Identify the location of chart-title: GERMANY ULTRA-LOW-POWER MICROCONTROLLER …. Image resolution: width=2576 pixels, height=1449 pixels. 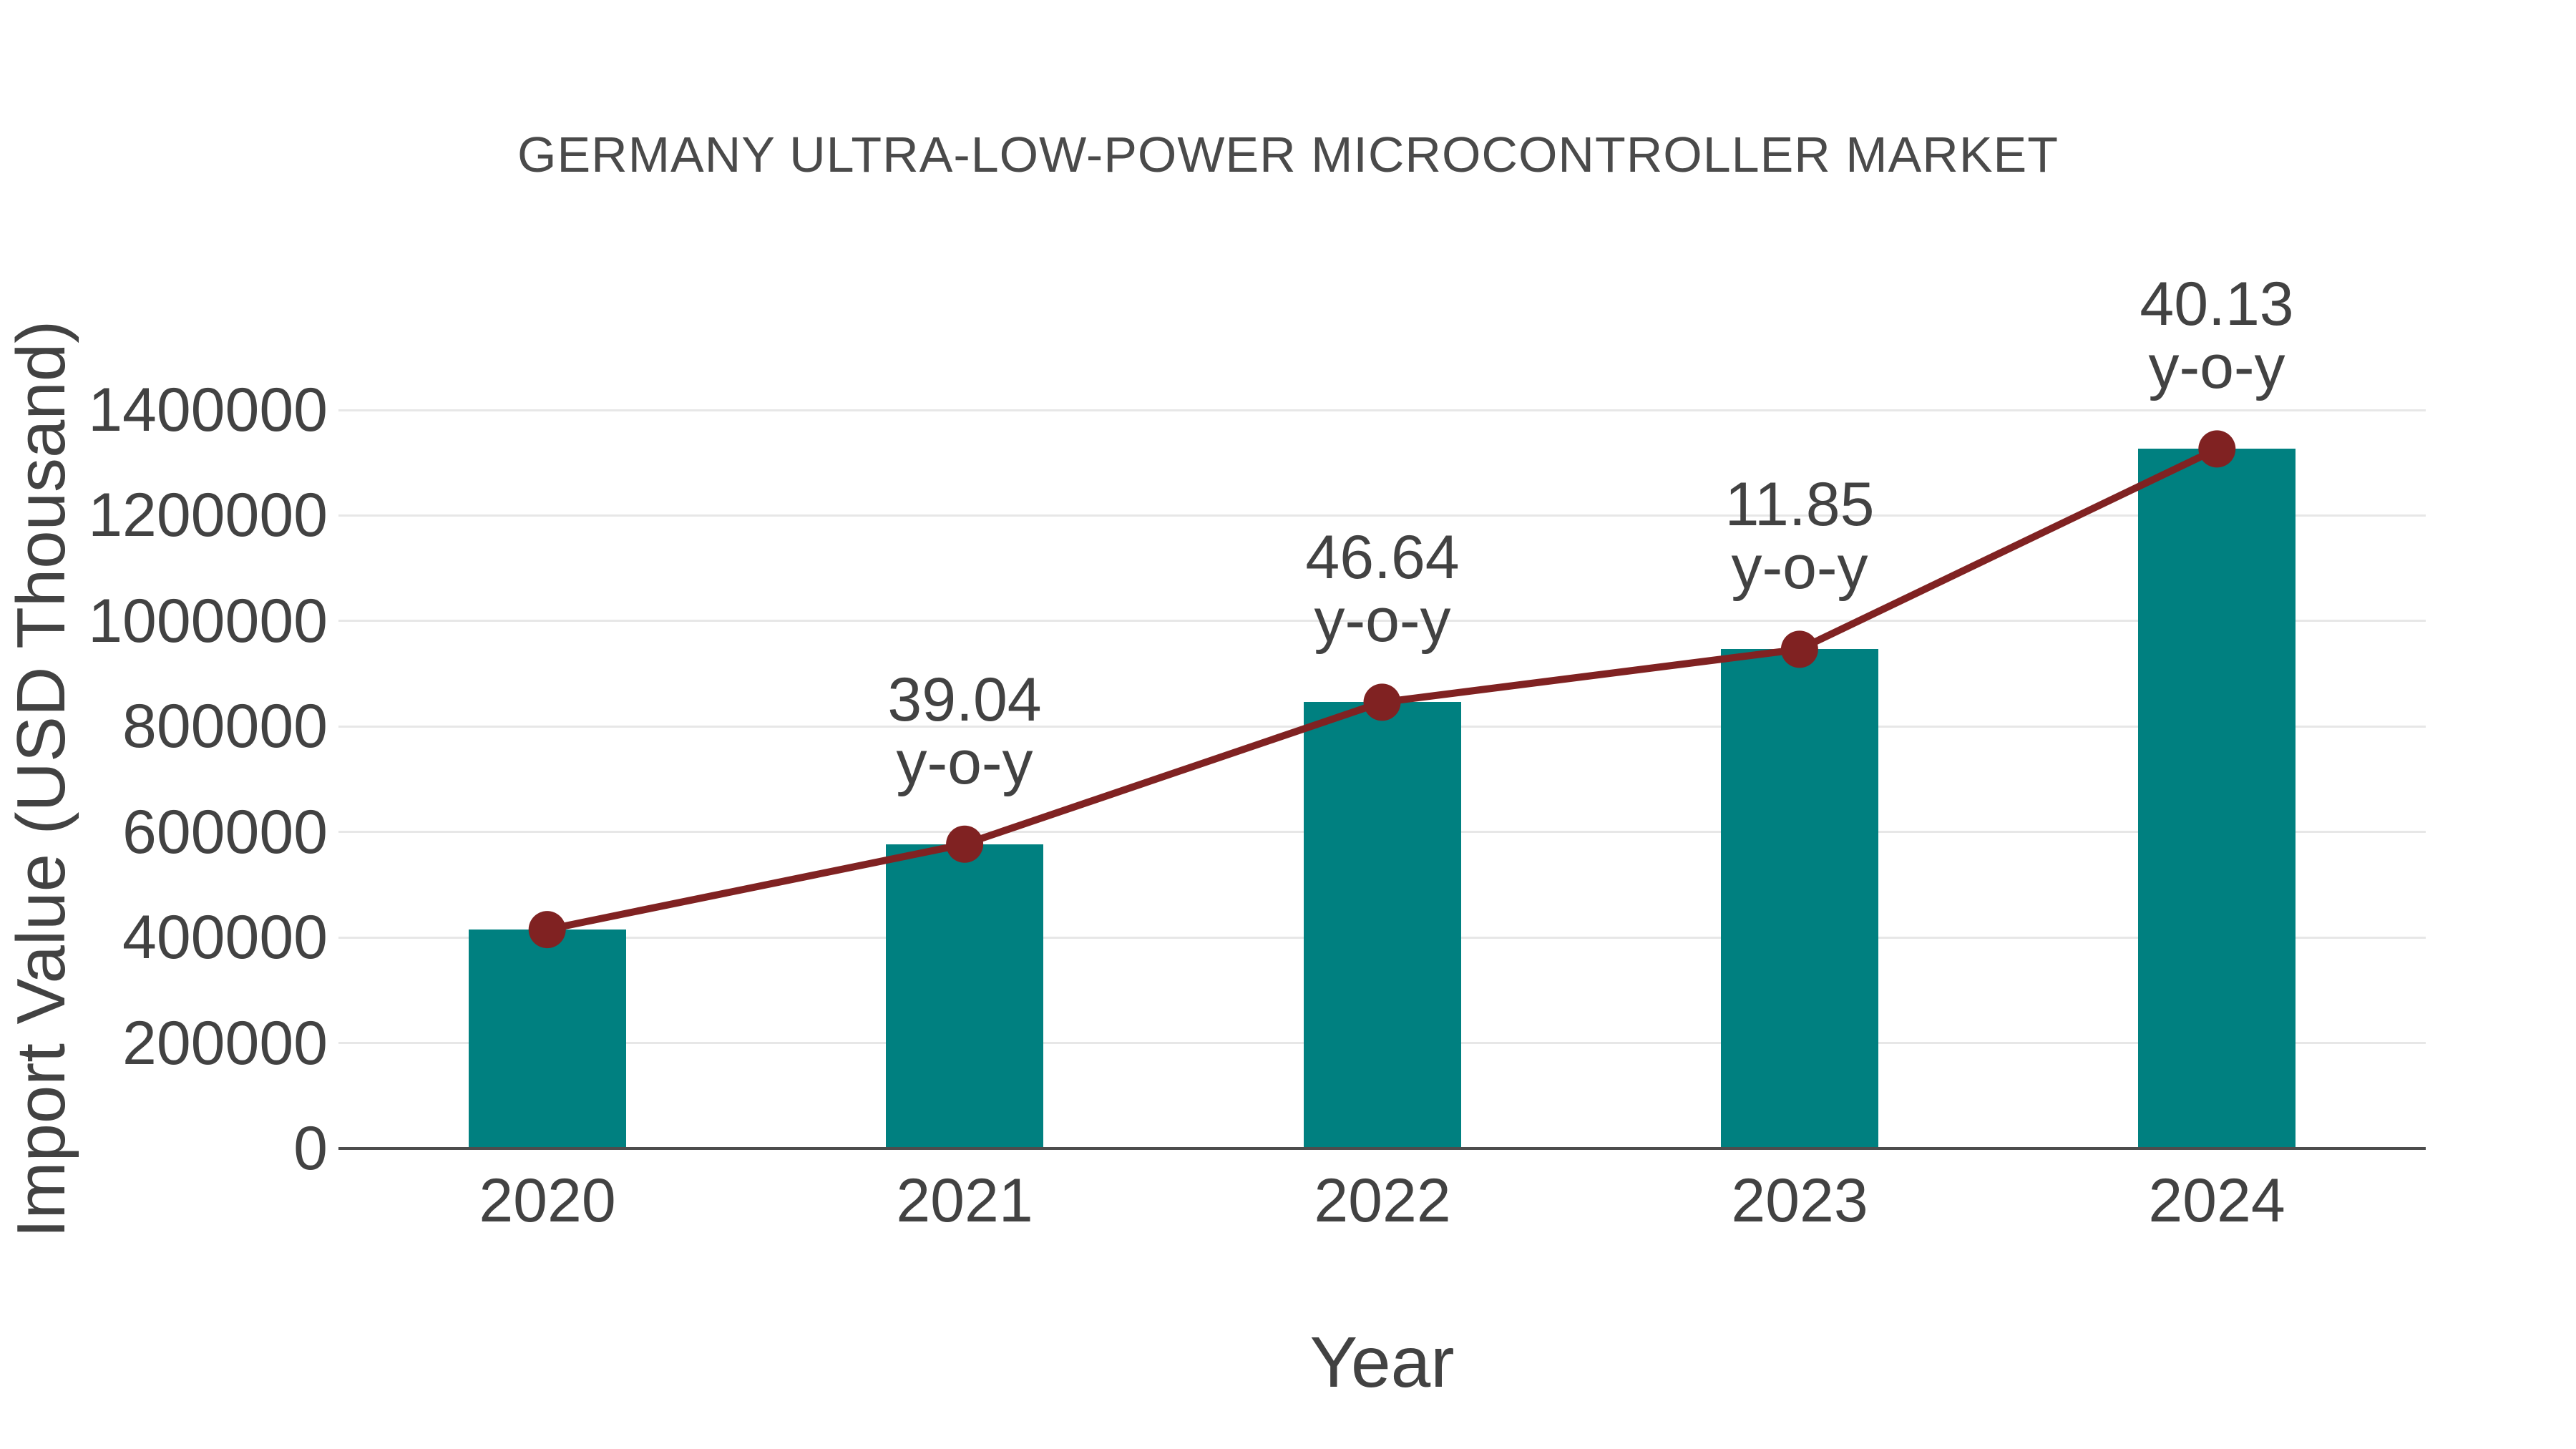
(1288, 154).